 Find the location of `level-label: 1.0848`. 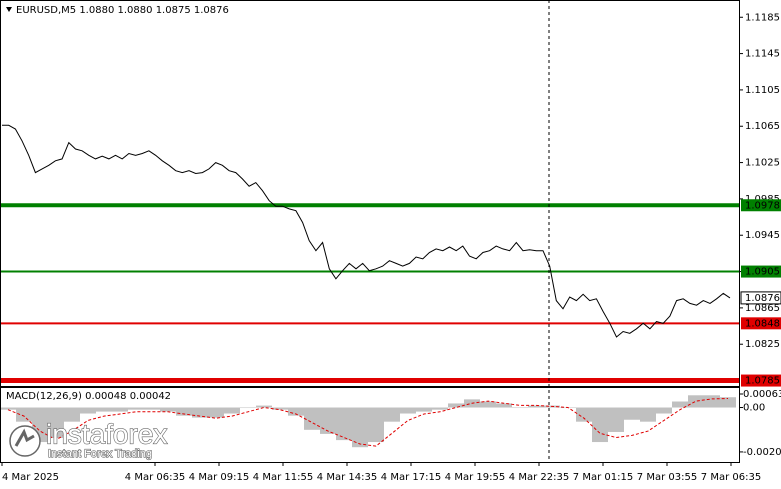

level-label: 1.0848 is located at coordinates (762, 323).